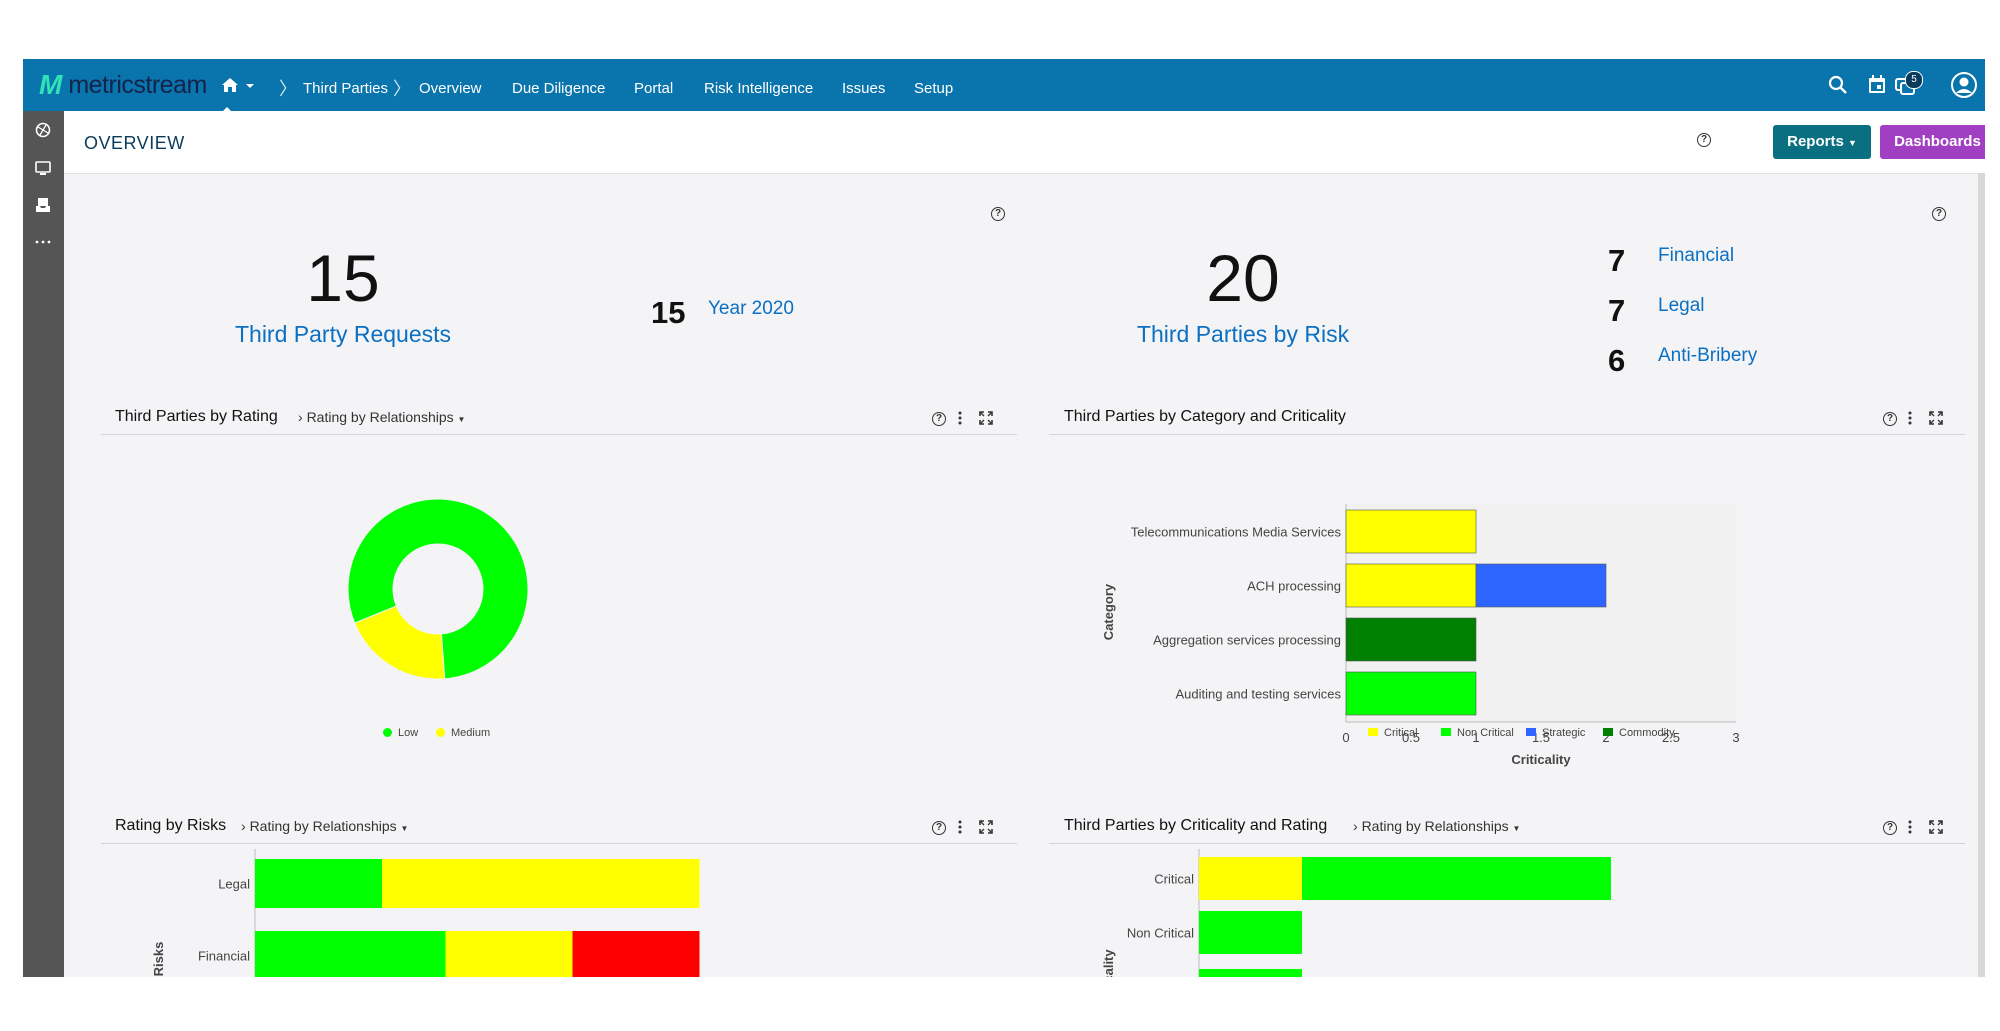 This screenshot has width=2000, height=1031. Describe the element at coordinates (1605, 737) in the screenshot. I see `x-tick-label: 2` at that location.